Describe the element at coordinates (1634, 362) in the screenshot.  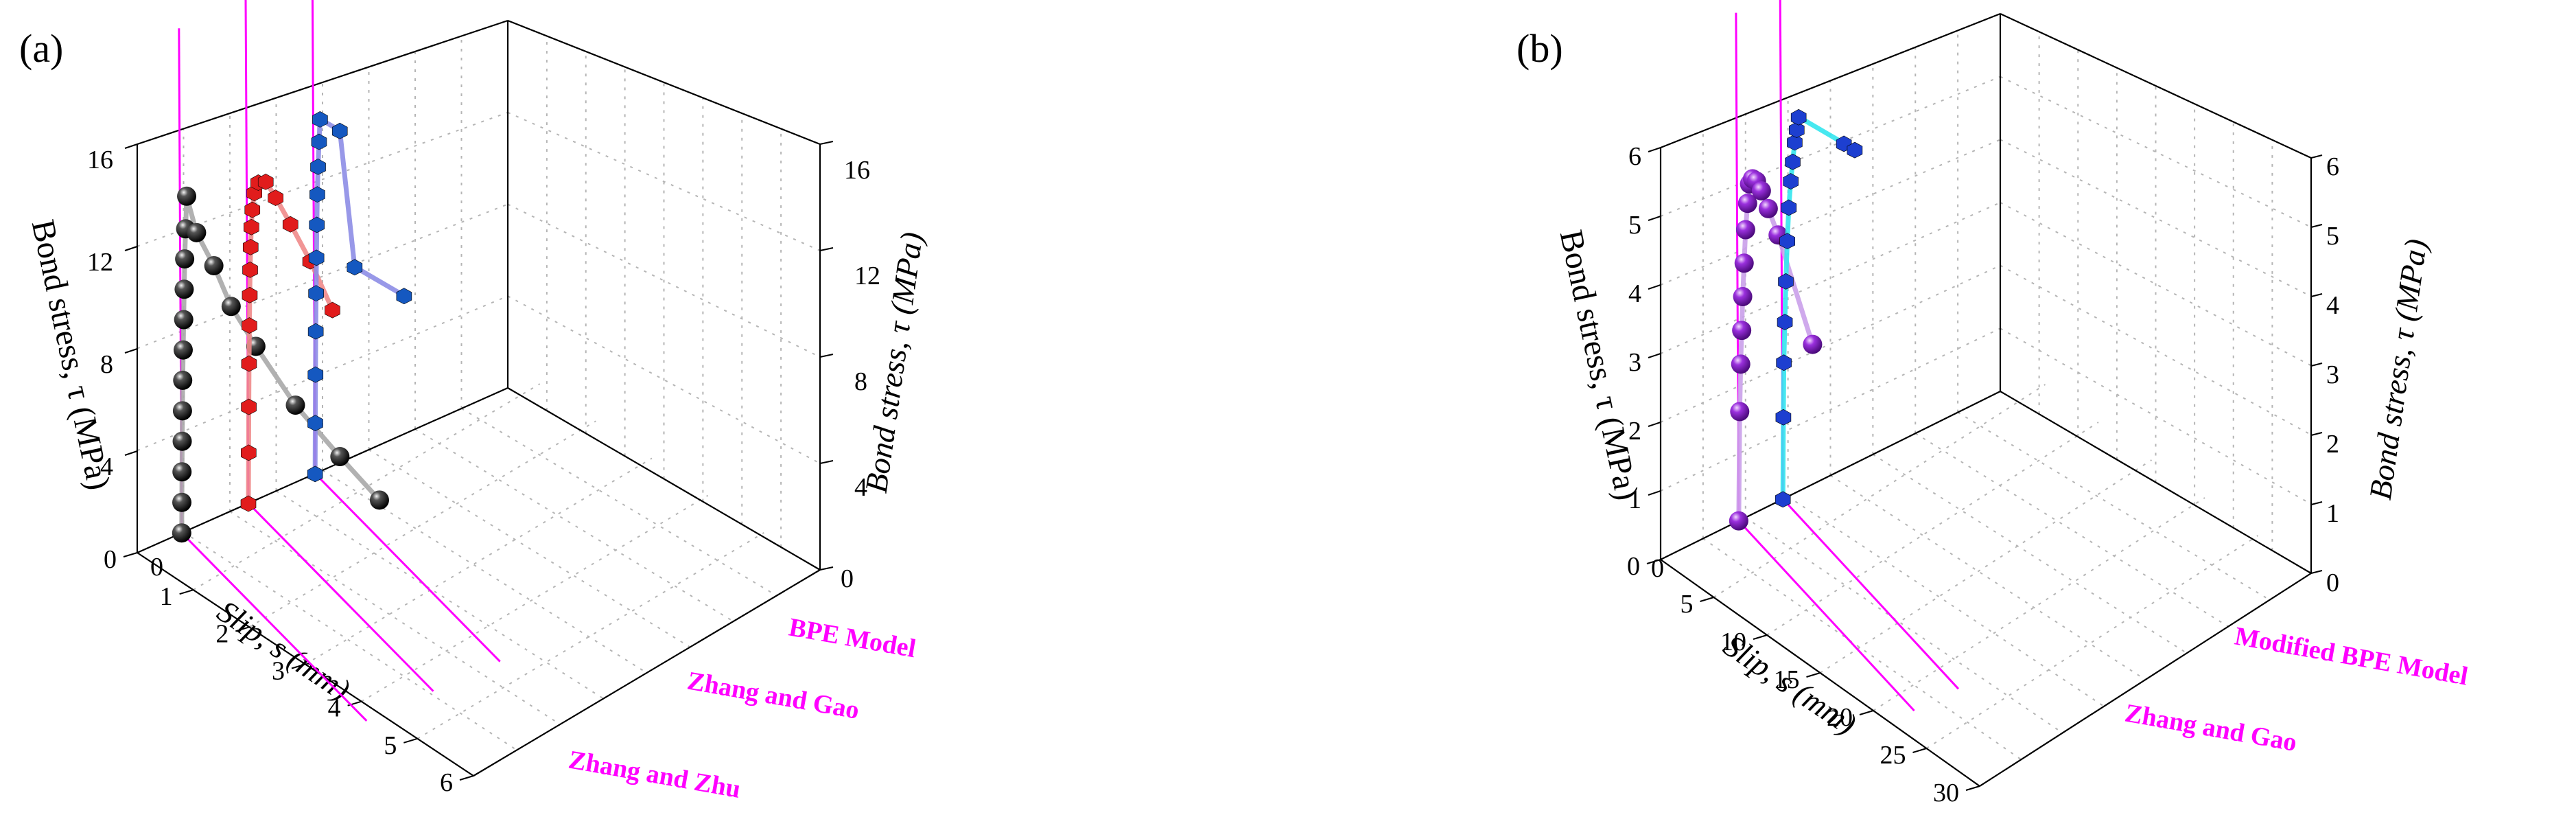
I see `ytick-b-3: 3` at that location.